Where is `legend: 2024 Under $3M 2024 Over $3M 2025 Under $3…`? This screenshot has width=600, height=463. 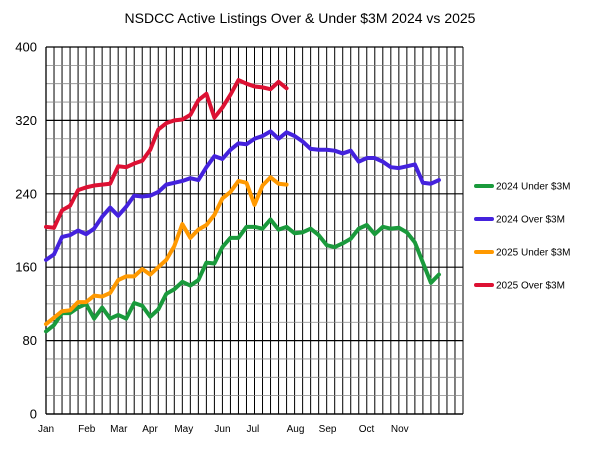
legend: 2024 Under $3M 2024 Over $3M 2025 Under $3… is located at coordinates (522, 237).